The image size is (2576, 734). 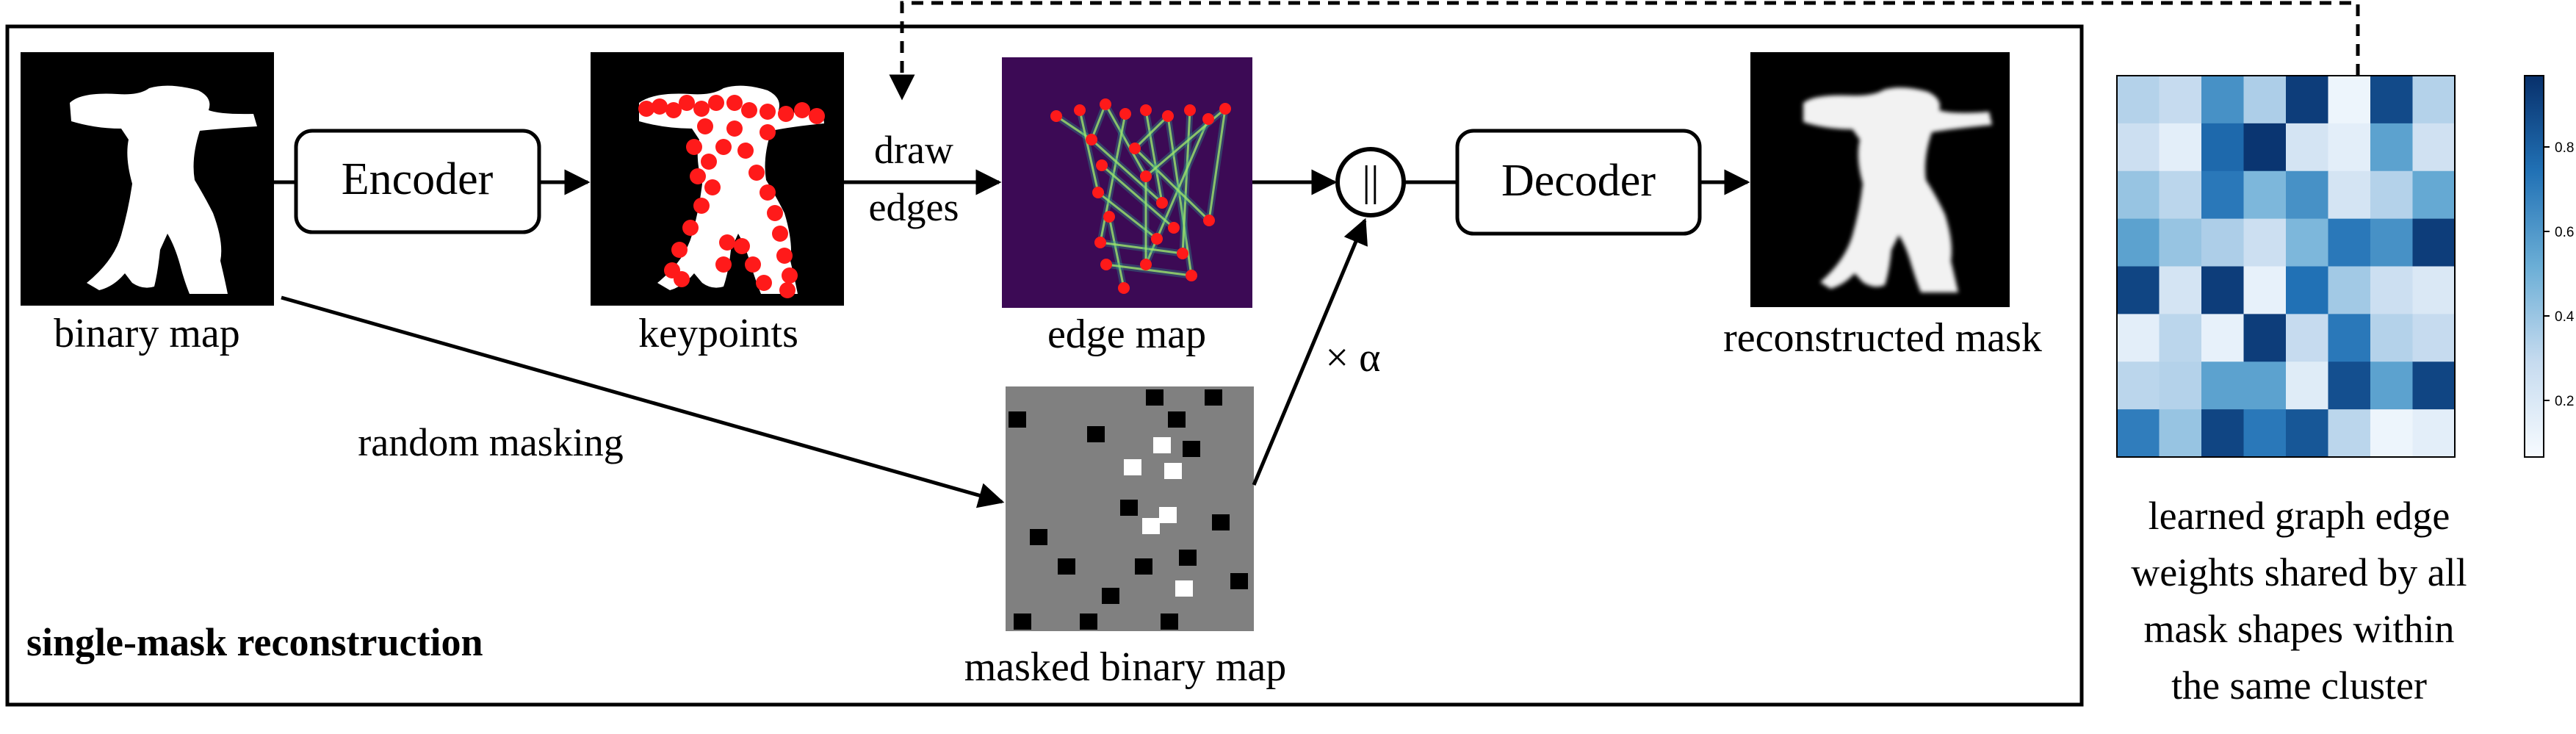 I want to click on dashed-feedback-arrow, so click(x=1624, y=51).